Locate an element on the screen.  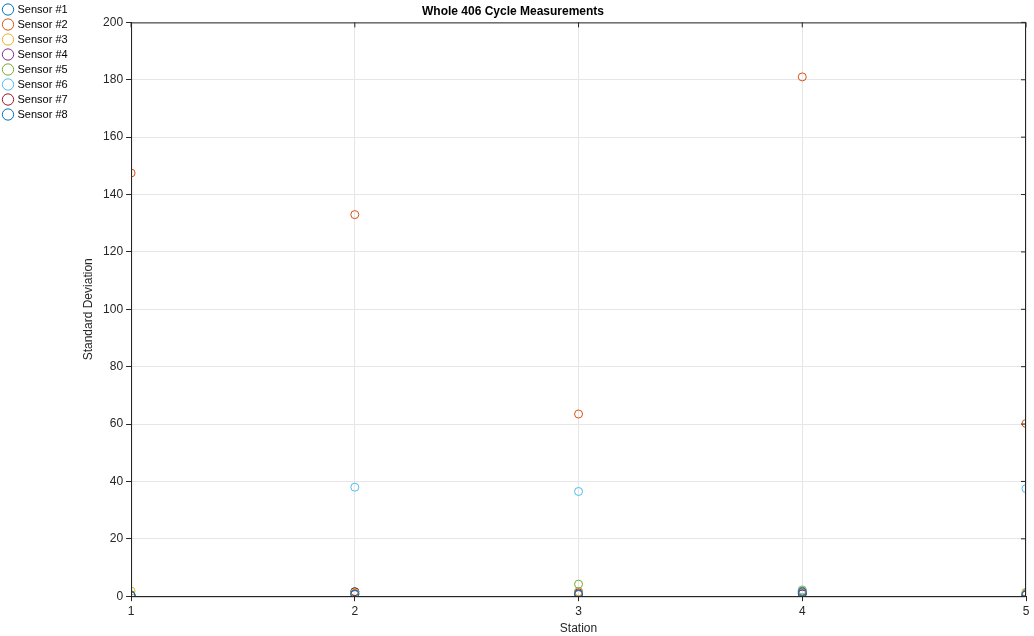
y-tick-label: 20 is located at coordinates (116, 538).